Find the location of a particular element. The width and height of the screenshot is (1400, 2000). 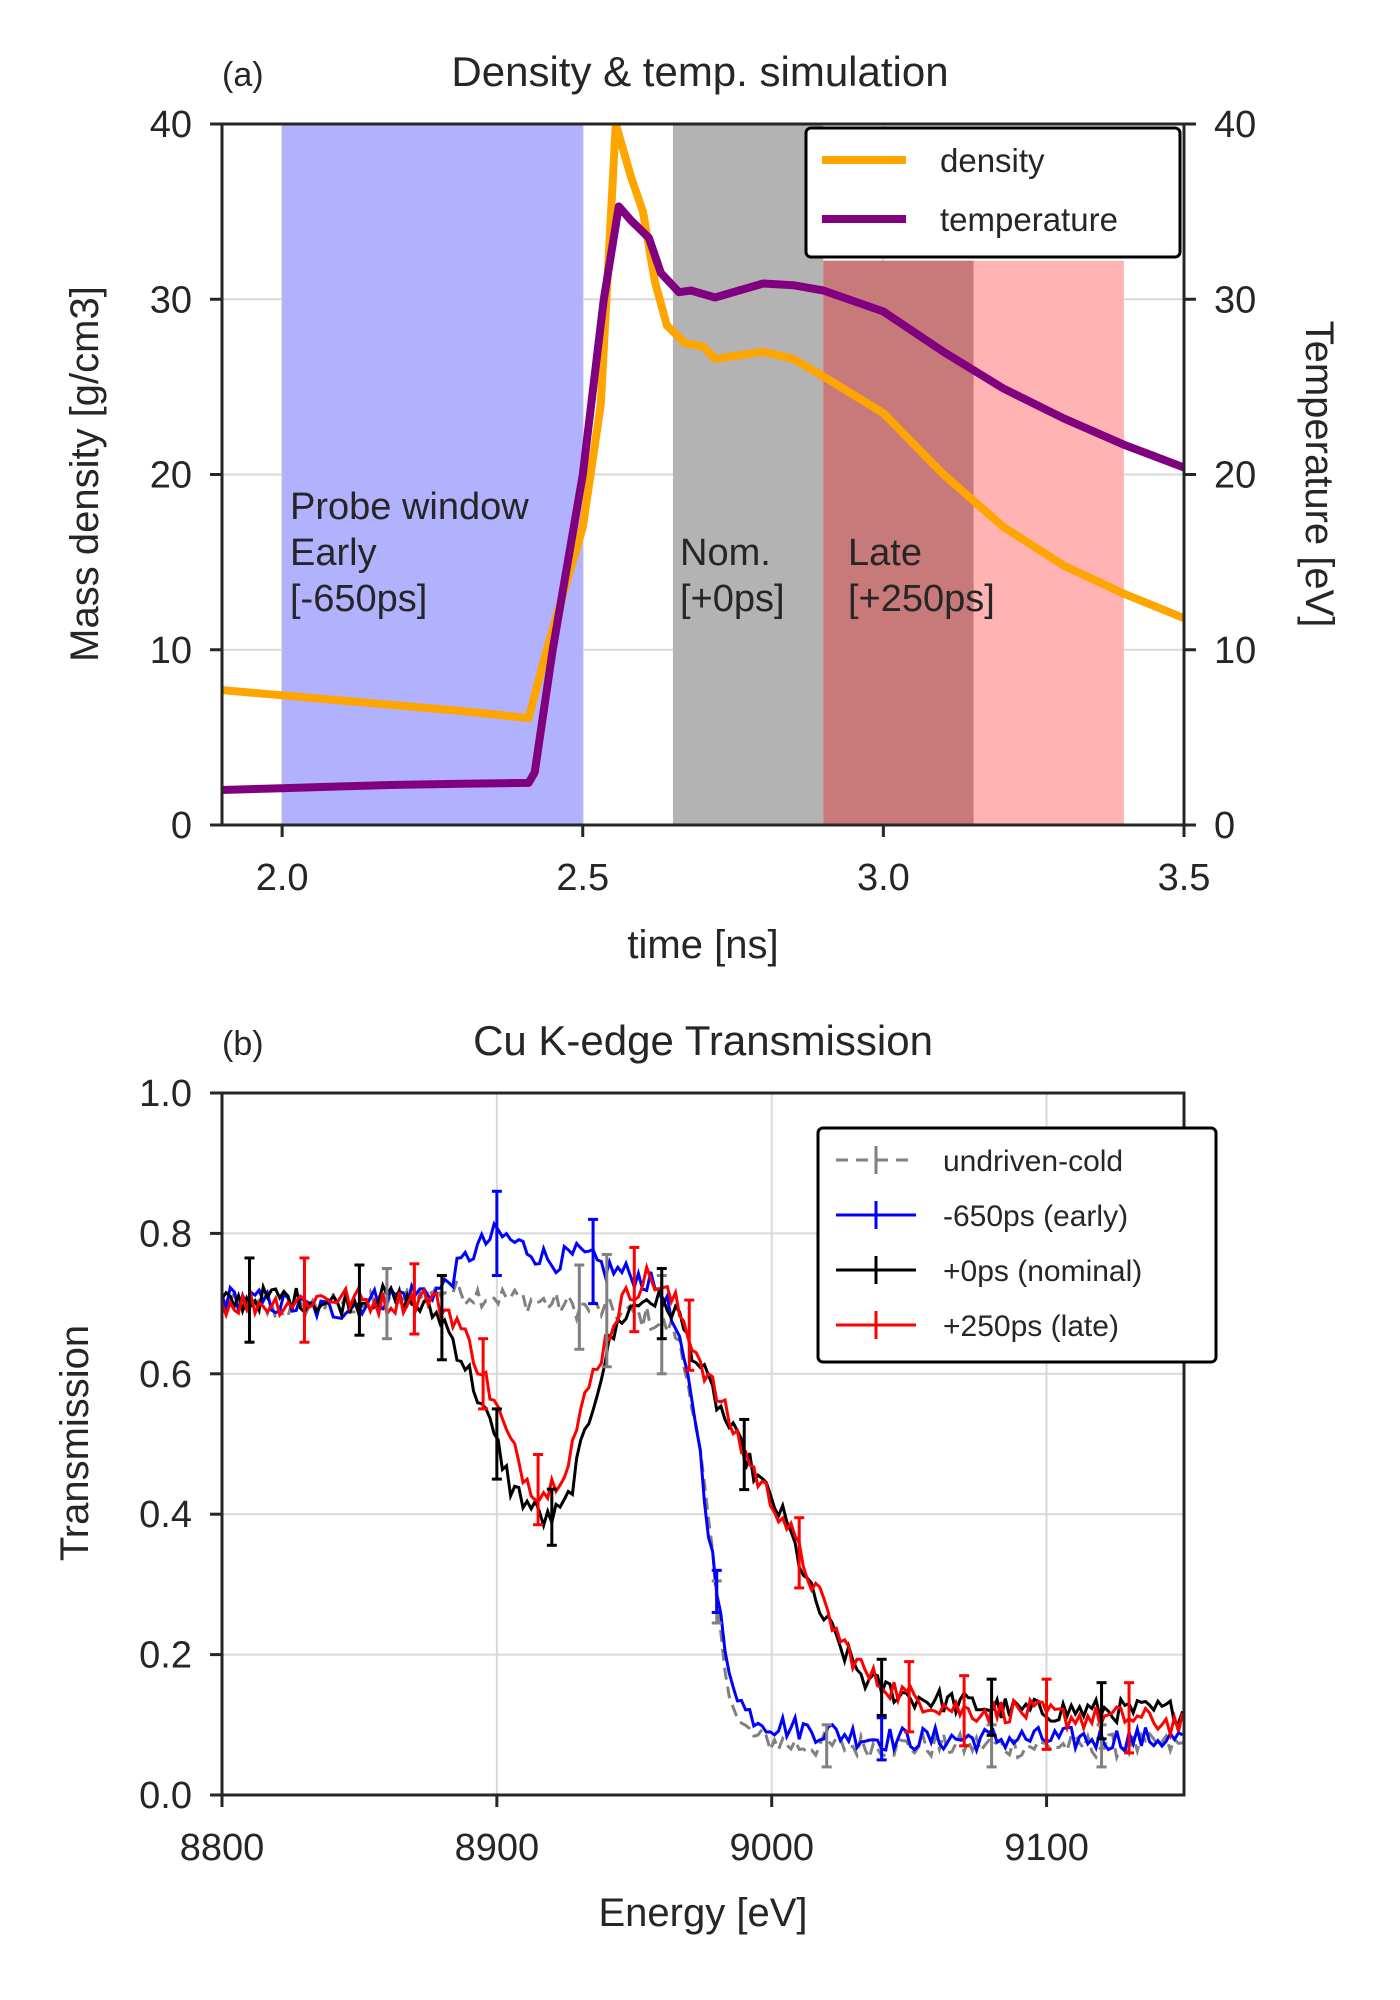

annot-early-line2: Early is located at coordinates (333, 553).